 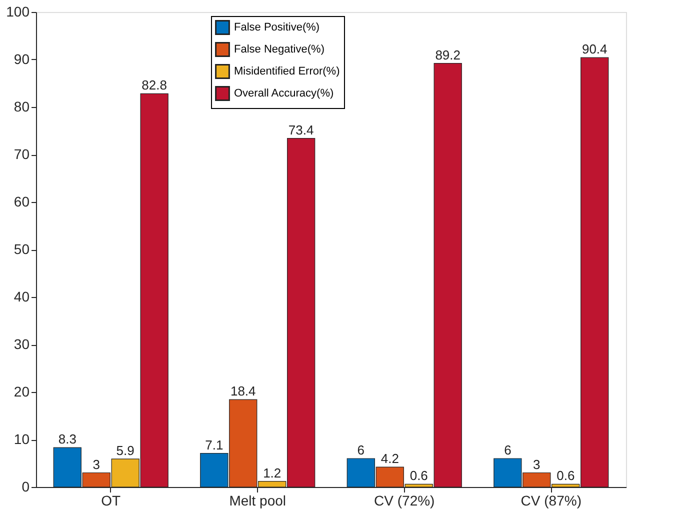 I want to click on x-tick-label: CV (72%), so click(x=404, y=500).